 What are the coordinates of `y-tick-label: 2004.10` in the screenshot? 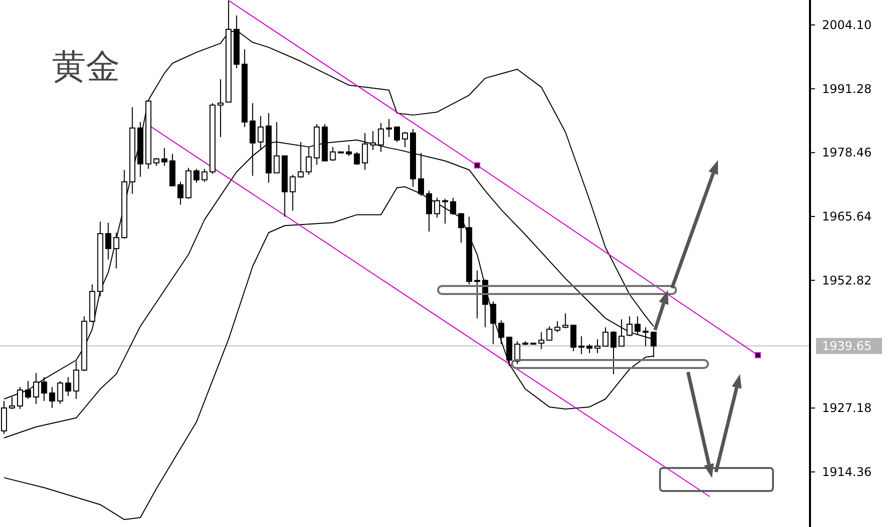 It's located at (847, 25).